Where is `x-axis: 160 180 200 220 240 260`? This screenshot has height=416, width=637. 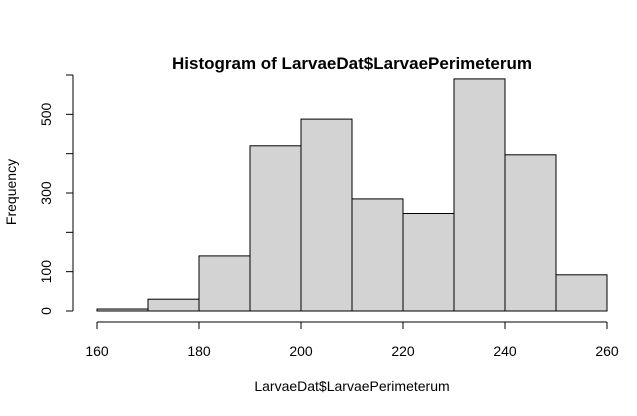 x-axis: 160 180 200 220 240 260 is located at coordinates (352, 340).